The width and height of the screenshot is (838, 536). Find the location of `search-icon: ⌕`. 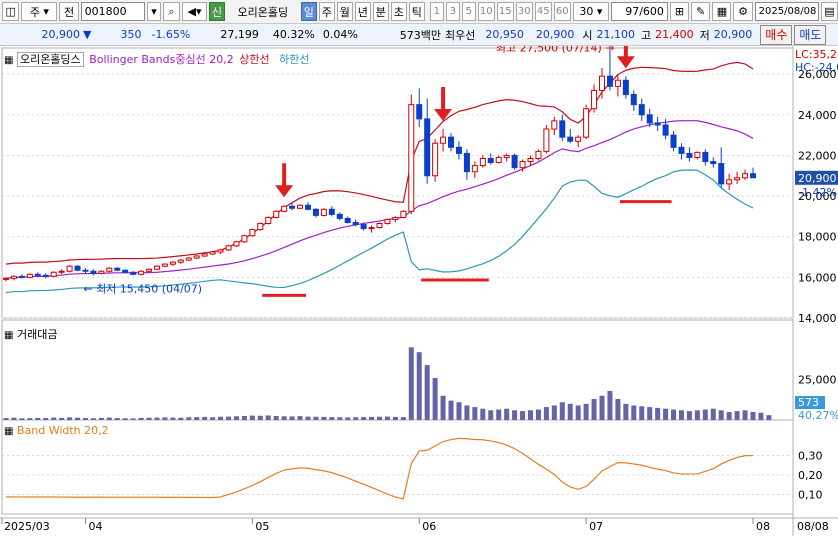

search-icon: ⌕ is located at coordinates (171, 11).